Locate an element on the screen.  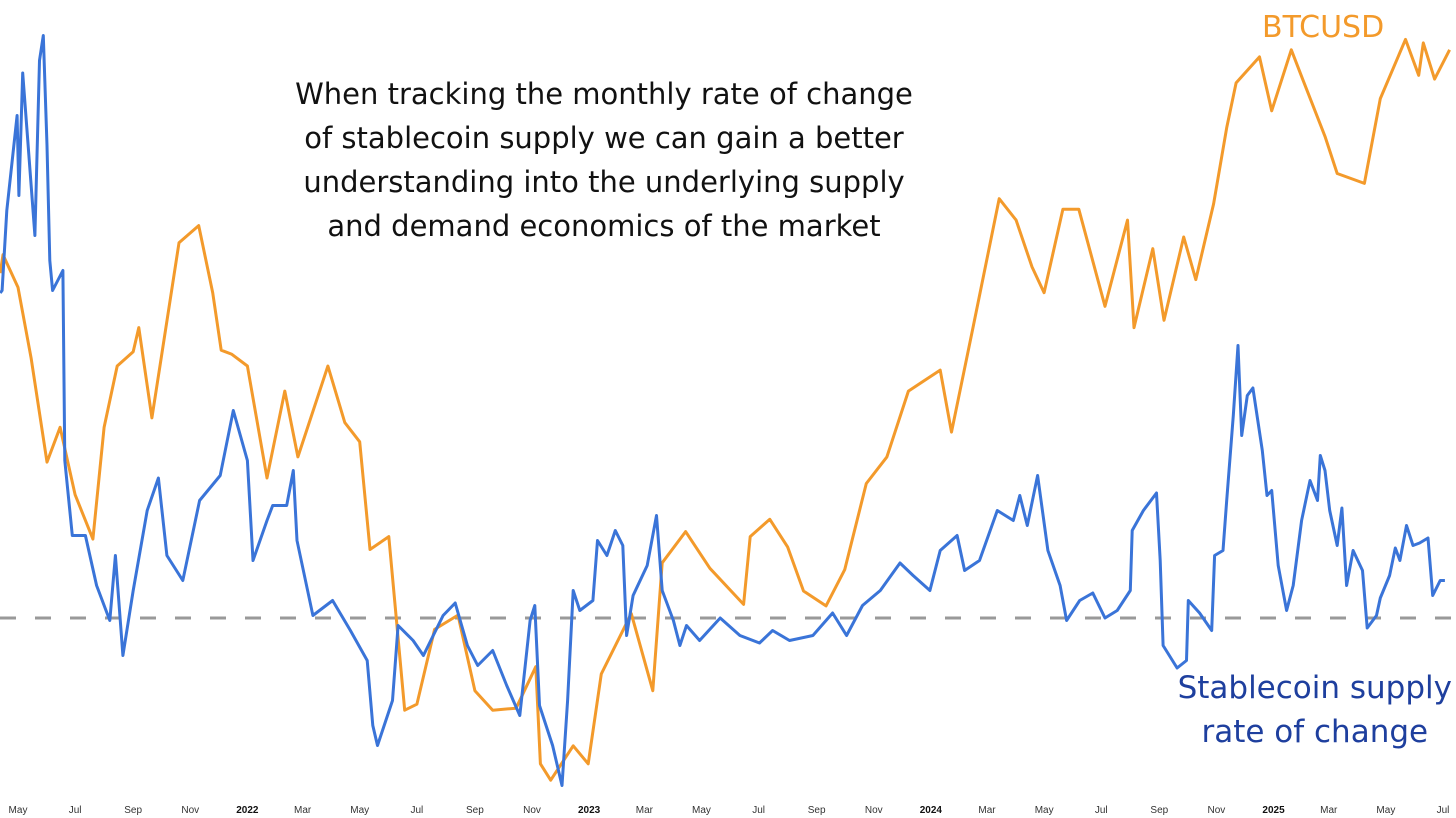
x-tick-label: 2022 is located at coordinates (247, 810).